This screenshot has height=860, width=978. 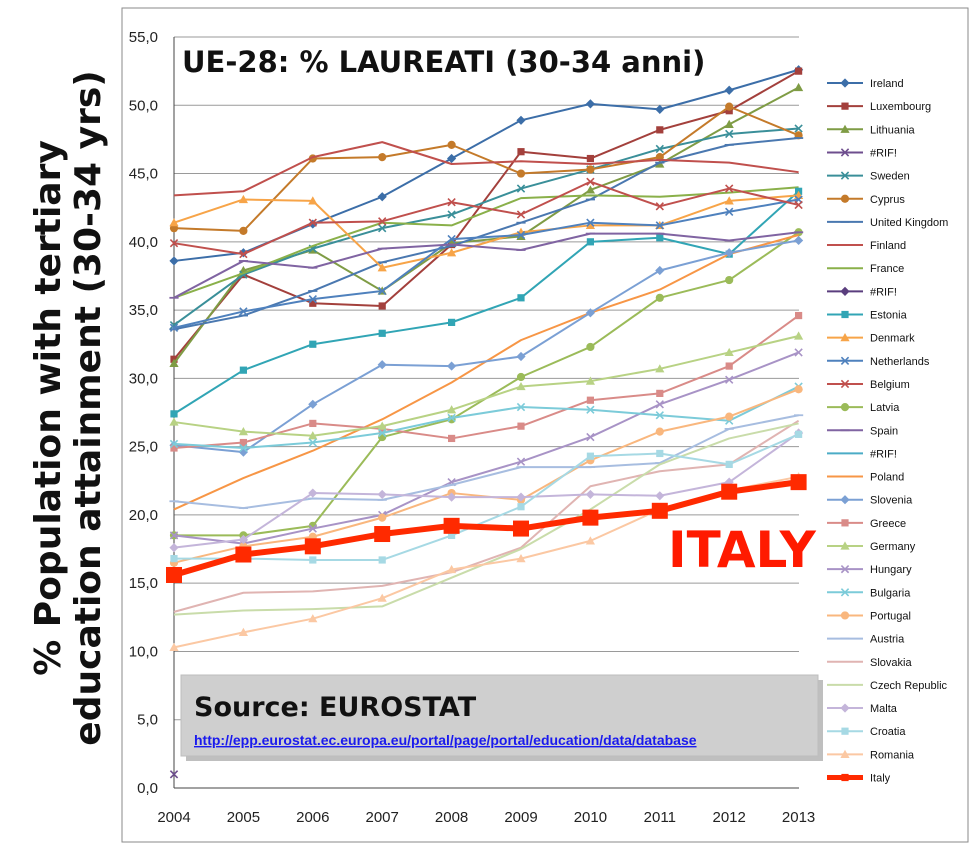 What do you see at coordinates (451, 817) in the screenshot?
I see `x-tick-label: 2008` at bounding box center [451, 817].